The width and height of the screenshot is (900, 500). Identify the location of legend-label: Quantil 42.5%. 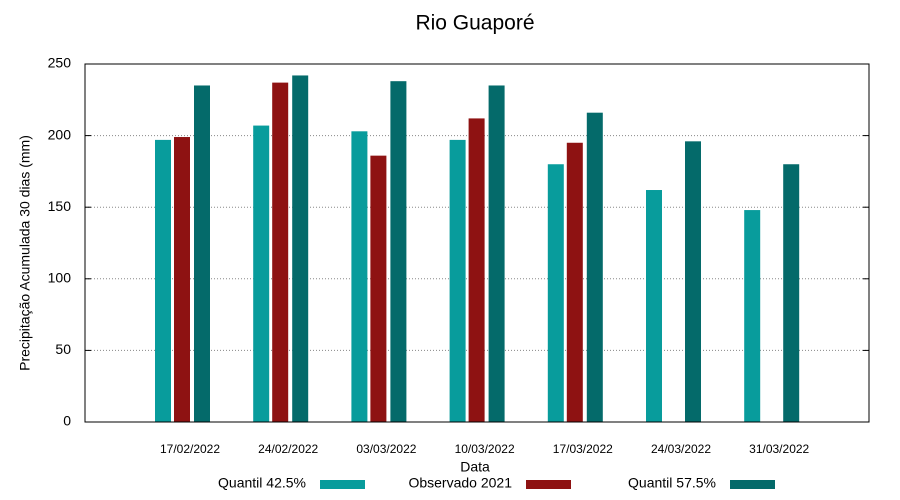
(262, 483).